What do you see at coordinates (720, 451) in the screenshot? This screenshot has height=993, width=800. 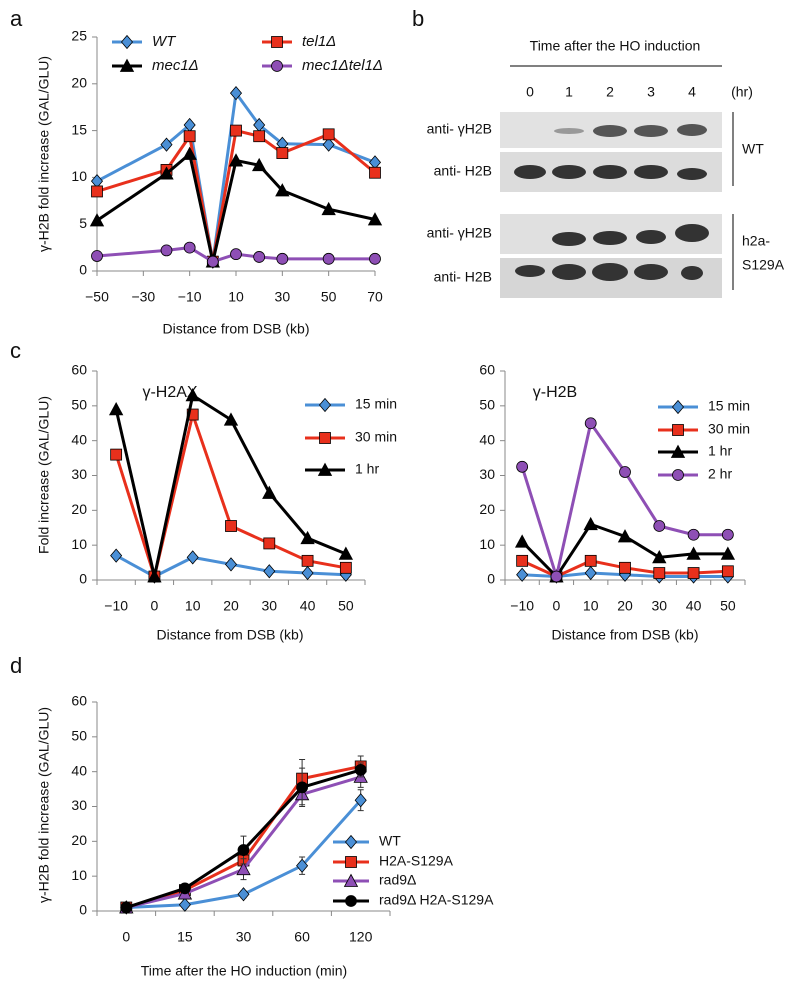 I see `legend-label: 1 hr` at bounding box center [720, 451].